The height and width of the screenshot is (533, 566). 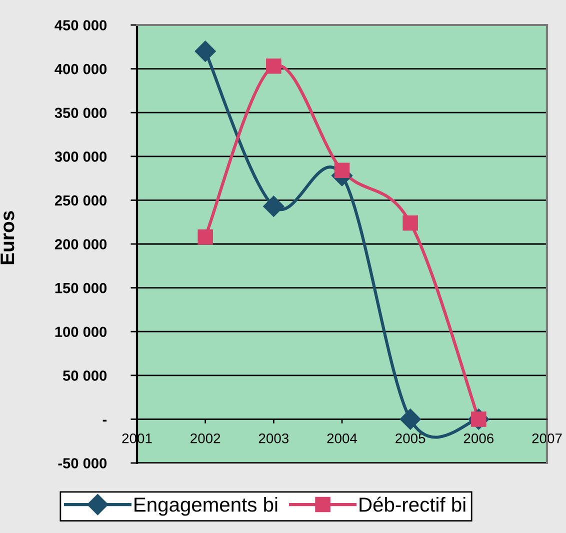 I want to click on x-tick-label: 2006, so click(x=479, y=438).